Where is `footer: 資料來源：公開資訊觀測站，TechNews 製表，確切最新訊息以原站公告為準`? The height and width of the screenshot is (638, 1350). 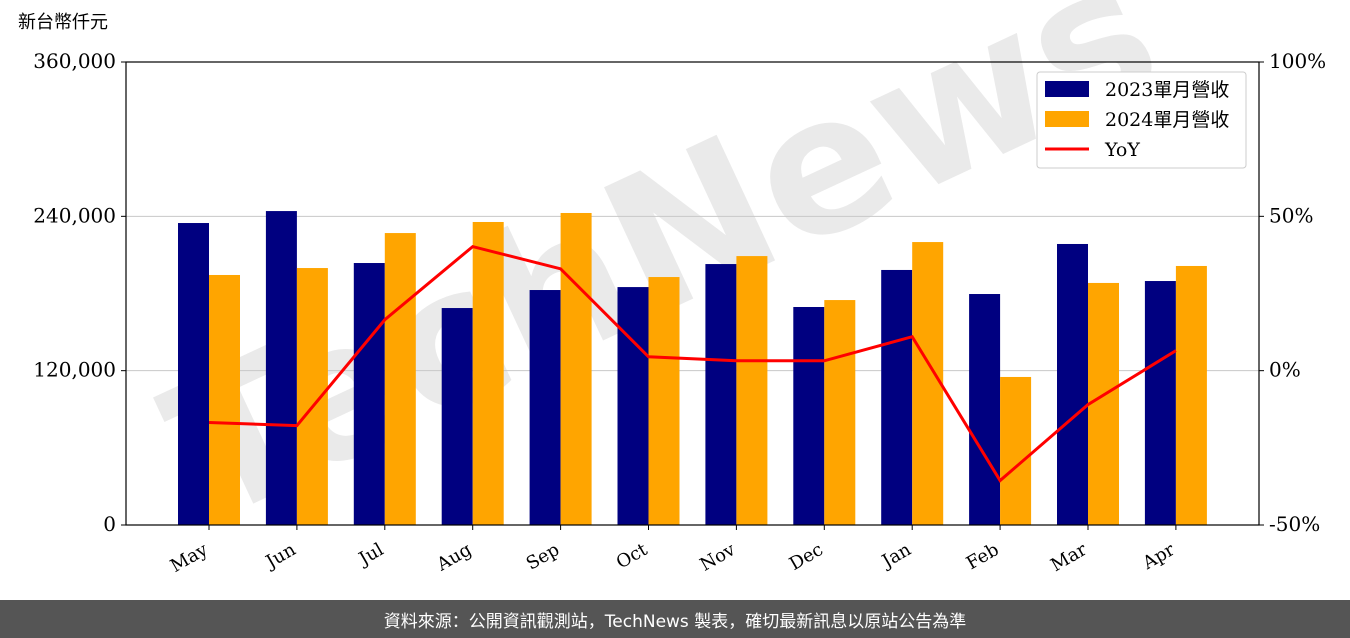
footer: 資料來源：公開資訊觀測站，TechNews 製表，確切最新訊息以原站公告為準 is located at coordinates (675, 619).